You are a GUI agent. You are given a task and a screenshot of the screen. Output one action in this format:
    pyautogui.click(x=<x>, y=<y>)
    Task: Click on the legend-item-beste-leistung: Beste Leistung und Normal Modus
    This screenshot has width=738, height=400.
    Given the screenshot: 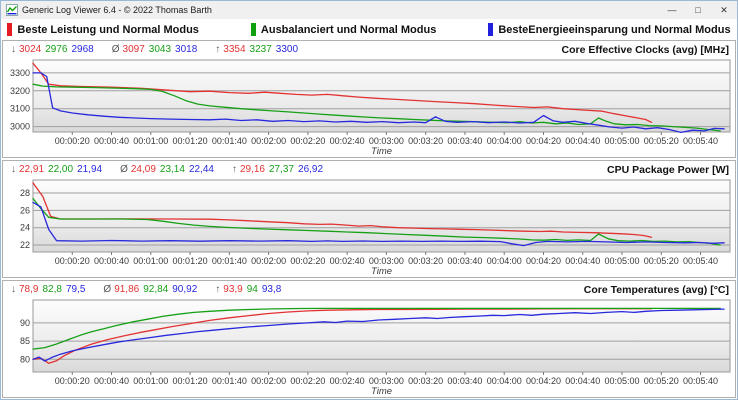 What is the action you would take?
    pyautogui.click(x=103, y=29)
    